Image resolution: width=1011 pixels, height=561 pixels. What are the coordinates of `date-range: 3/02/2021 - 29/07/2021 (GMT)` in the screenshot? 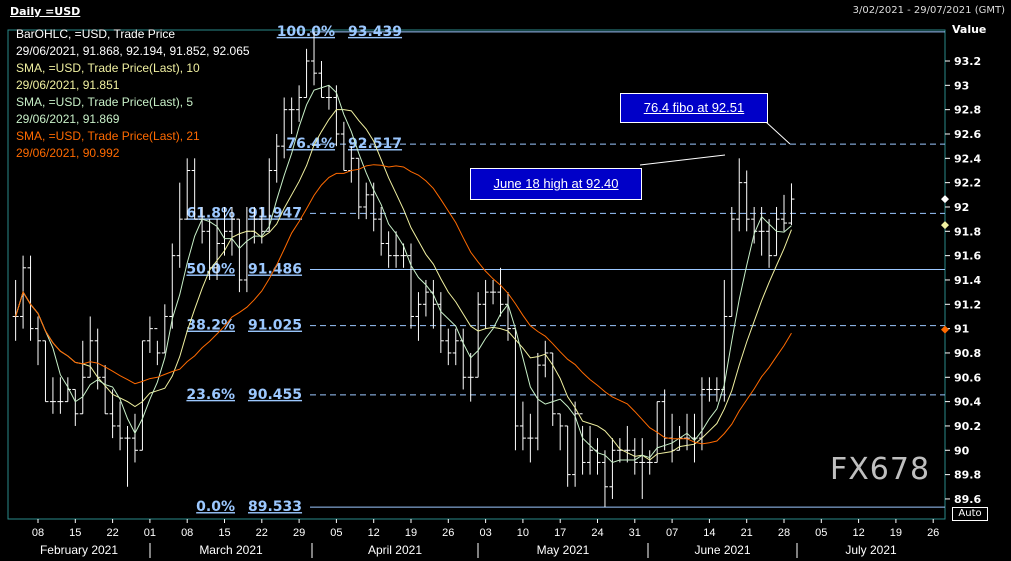 It's located at (928, 10).